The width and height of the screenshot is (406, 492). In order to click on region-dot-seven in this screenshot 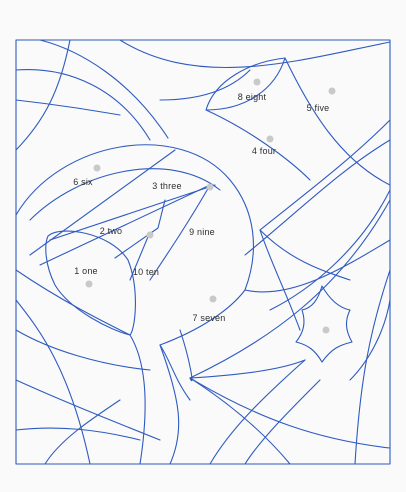, I will do `click(213, 299)`.